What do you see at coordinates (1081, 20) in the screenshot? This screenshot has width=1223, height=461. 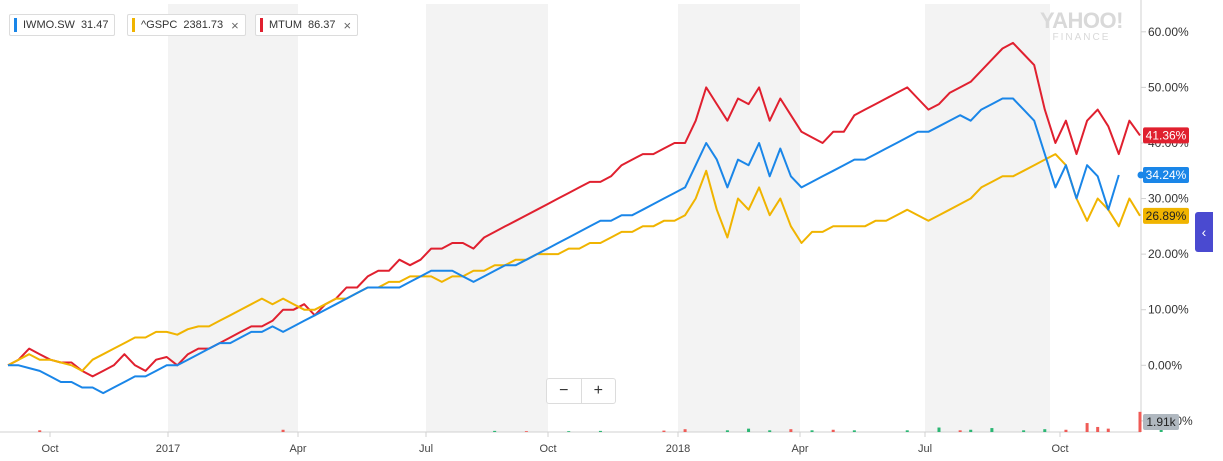 I see `watermark-line1: YAHOO!` at bounding box center [1081, 20].